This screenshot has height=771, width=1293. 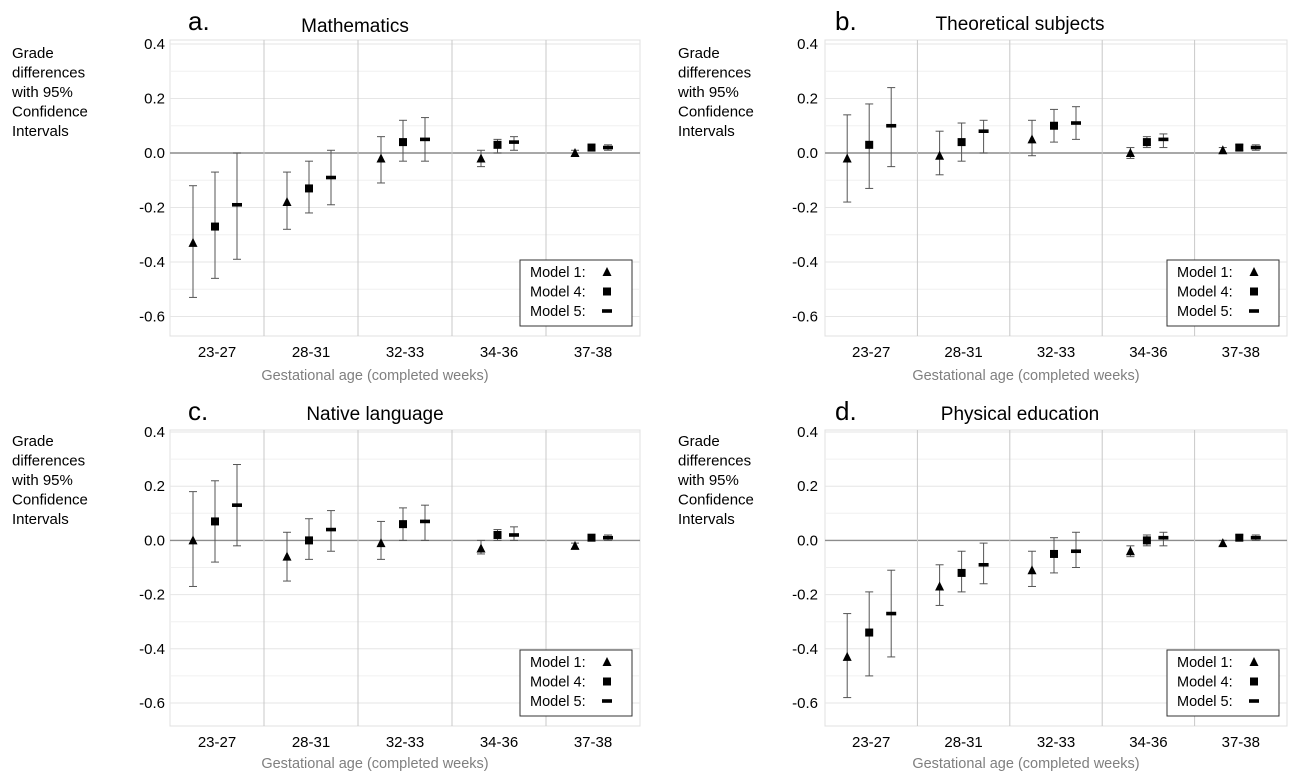 What do you see at coordinates (198, 411) in the screenshot?
I see `panel-letter: c.` at bounding box center [198, 411].